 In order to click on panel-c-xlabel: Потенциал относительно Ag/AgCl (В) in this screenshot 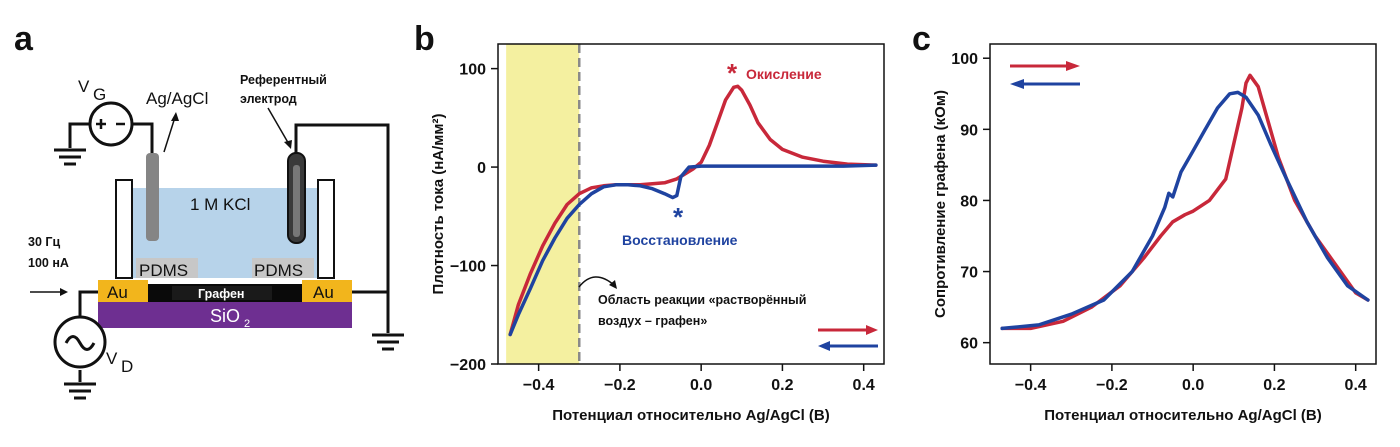, I will do `click(1183, 415)`.